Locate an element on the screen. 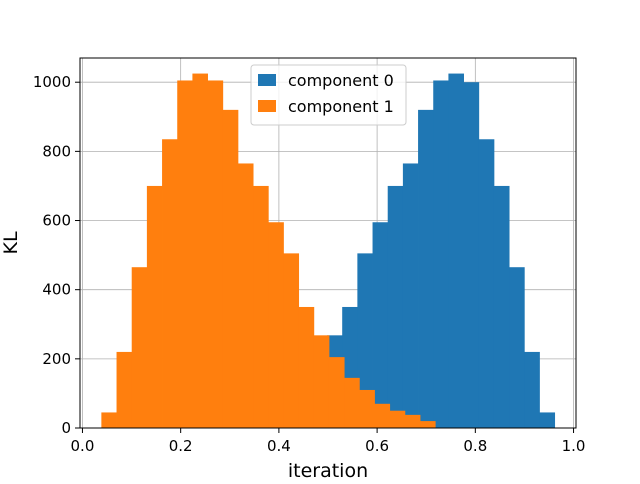 Image resolution: width=640 pixels, height=484 pixels. x-tick-label: 0.2 is located at coordinates (181, 446).